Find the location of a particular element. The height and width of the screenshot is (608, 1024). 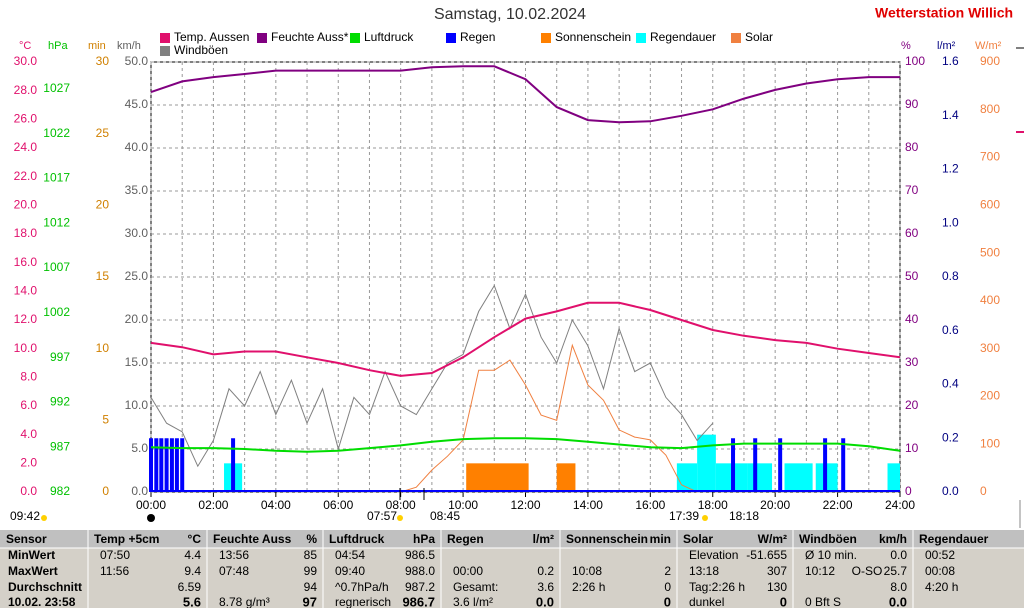

y-tick-label: 1002 is located at coordinates (56, 312).